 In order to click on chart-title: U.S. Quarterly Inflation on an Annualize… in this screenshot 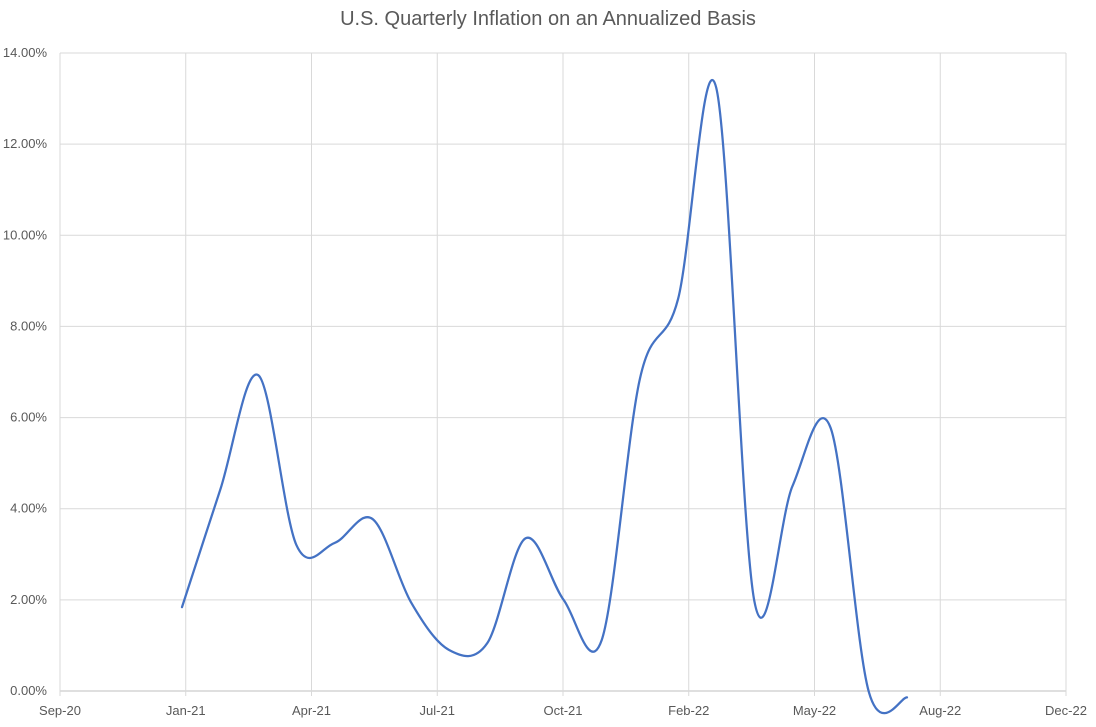, I will do `click(548, 19)`.